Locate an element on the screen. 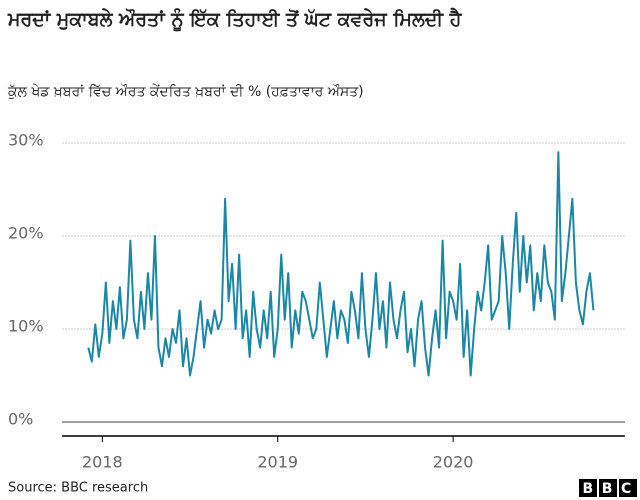 The image size is (640, 500). y-tick-label: 10% is located at coordinates (26, 325).